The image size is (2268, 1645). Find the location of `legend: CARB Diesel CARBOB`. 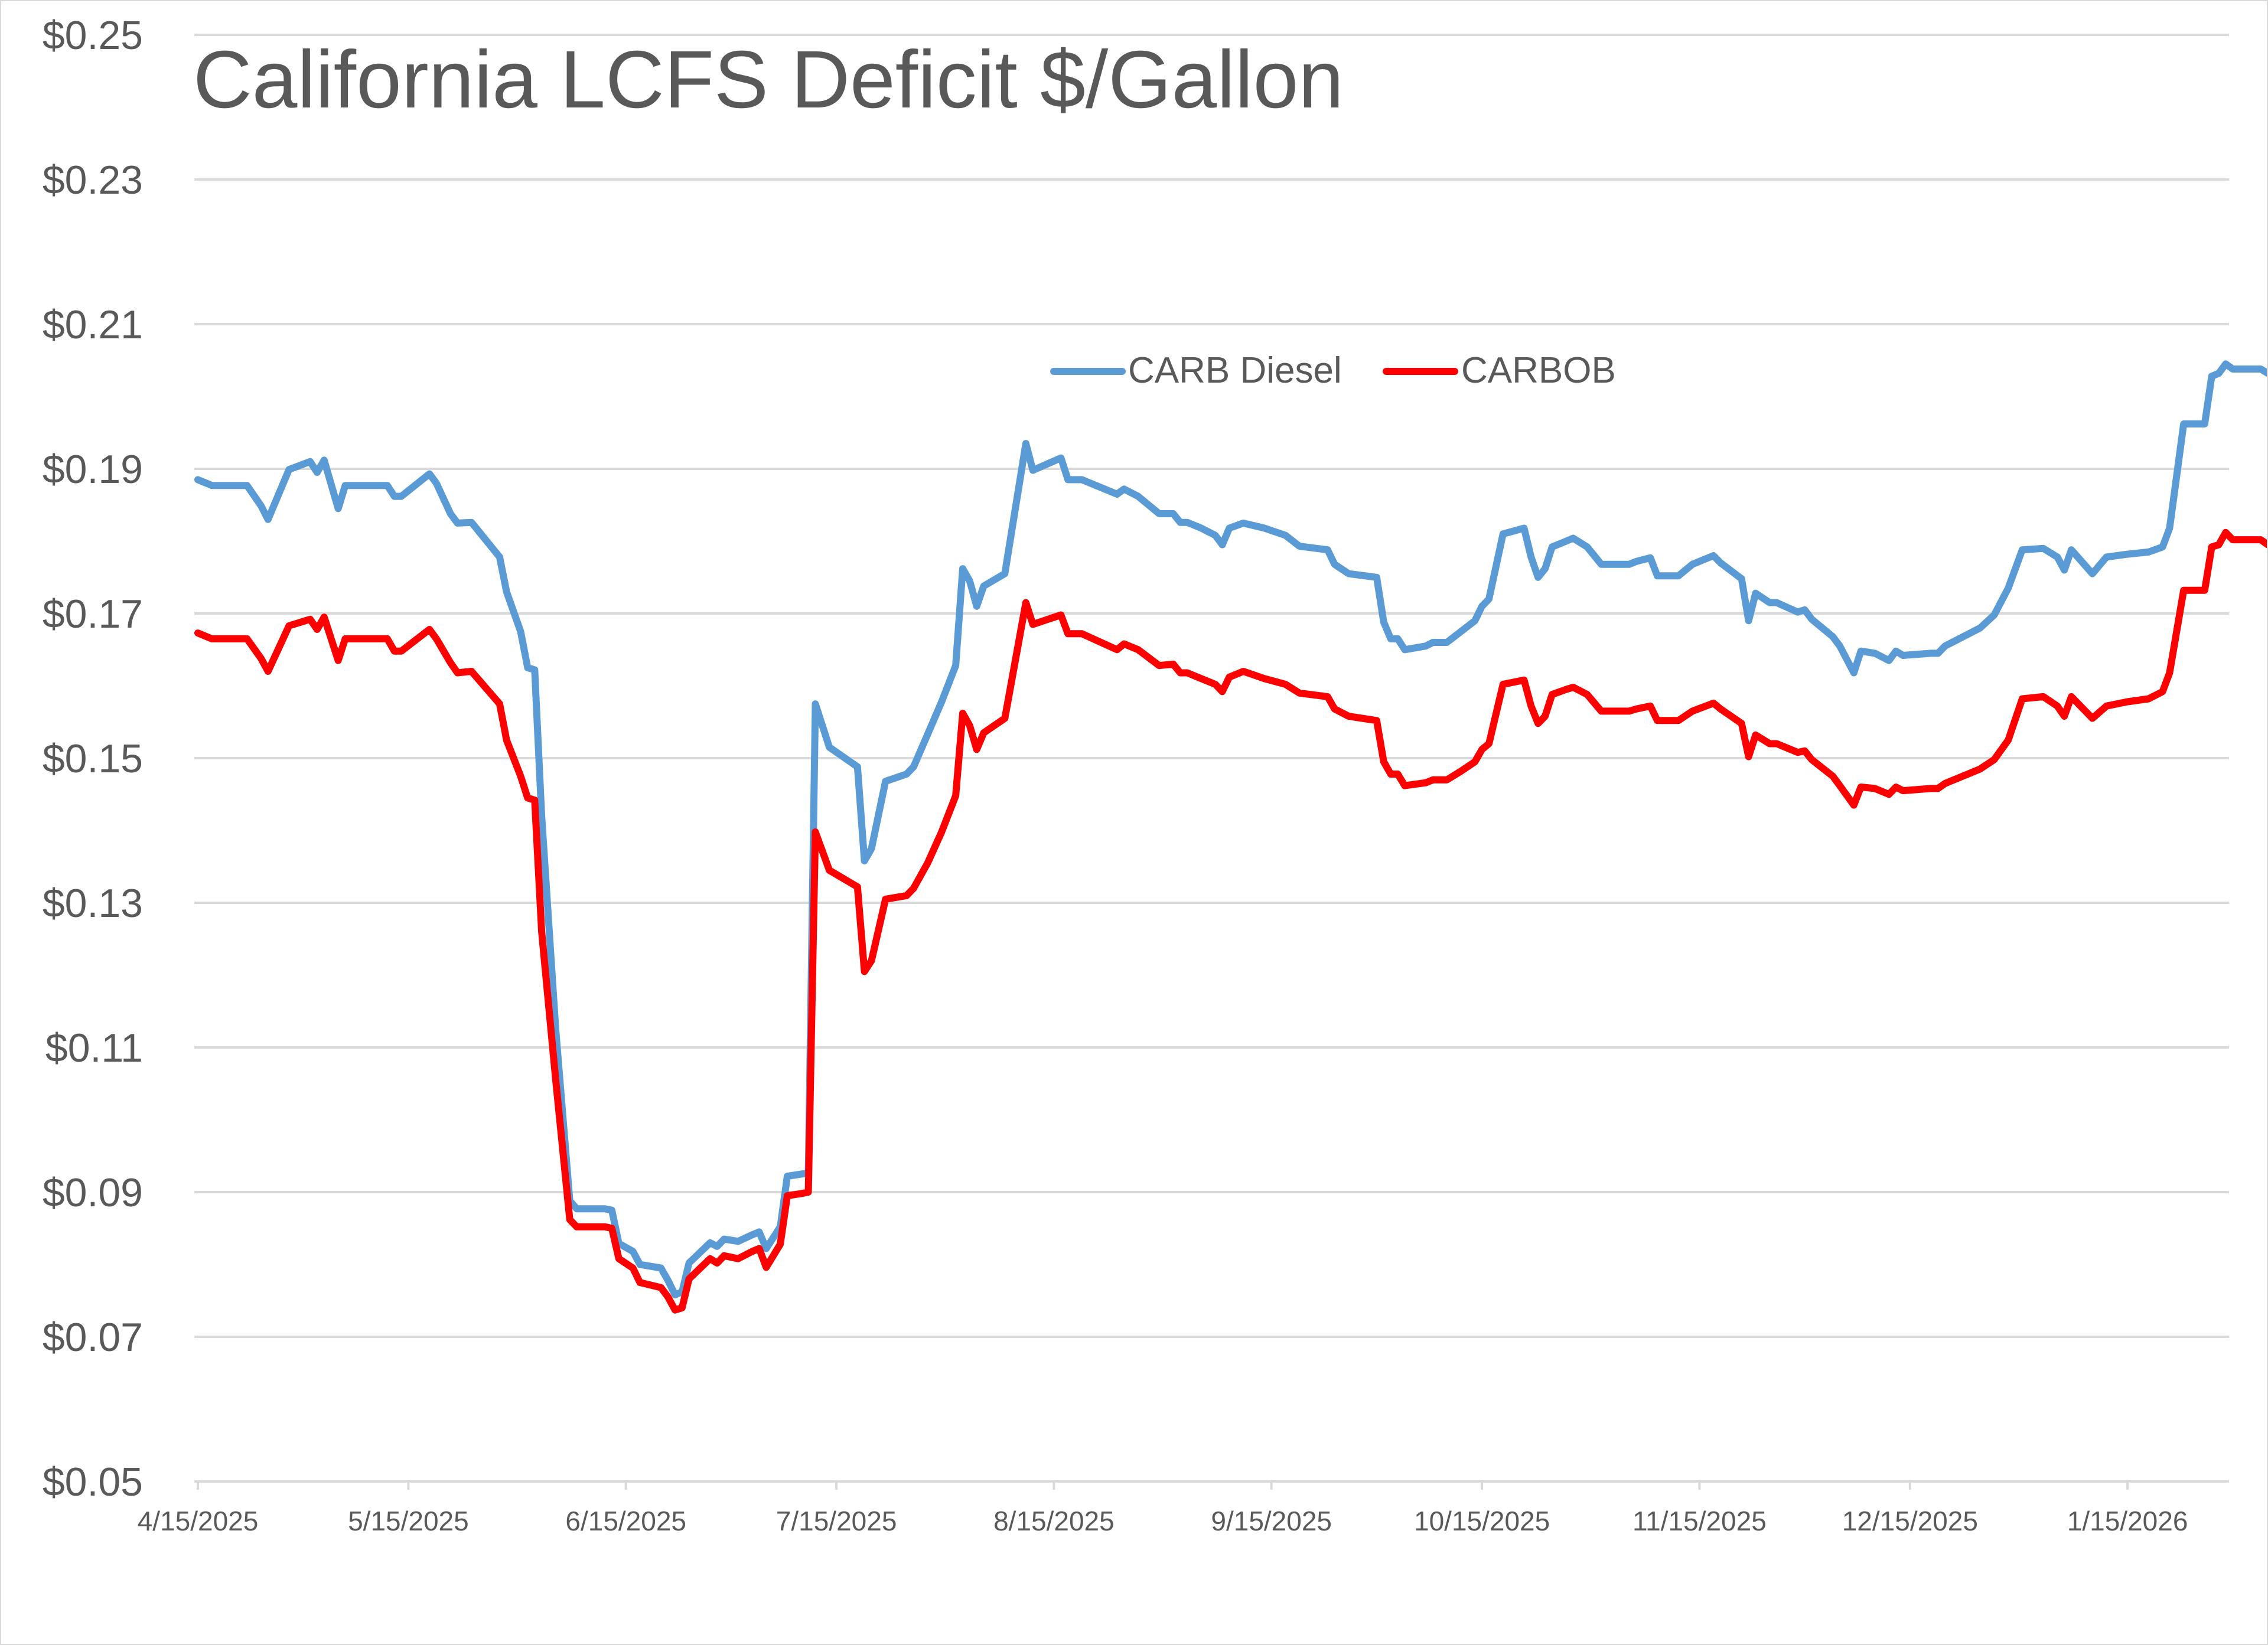

legend: CARB Diesel CARBOB is located at coordinates (1333, 370).